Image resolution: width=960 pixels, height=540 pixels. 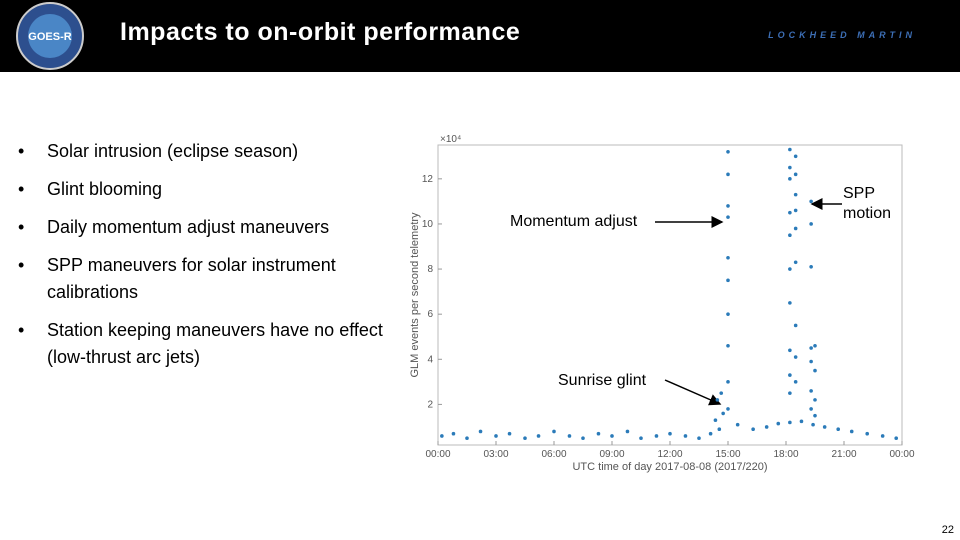 I want to click on x-tick-label: 00:00, so click(x=437, y=454).